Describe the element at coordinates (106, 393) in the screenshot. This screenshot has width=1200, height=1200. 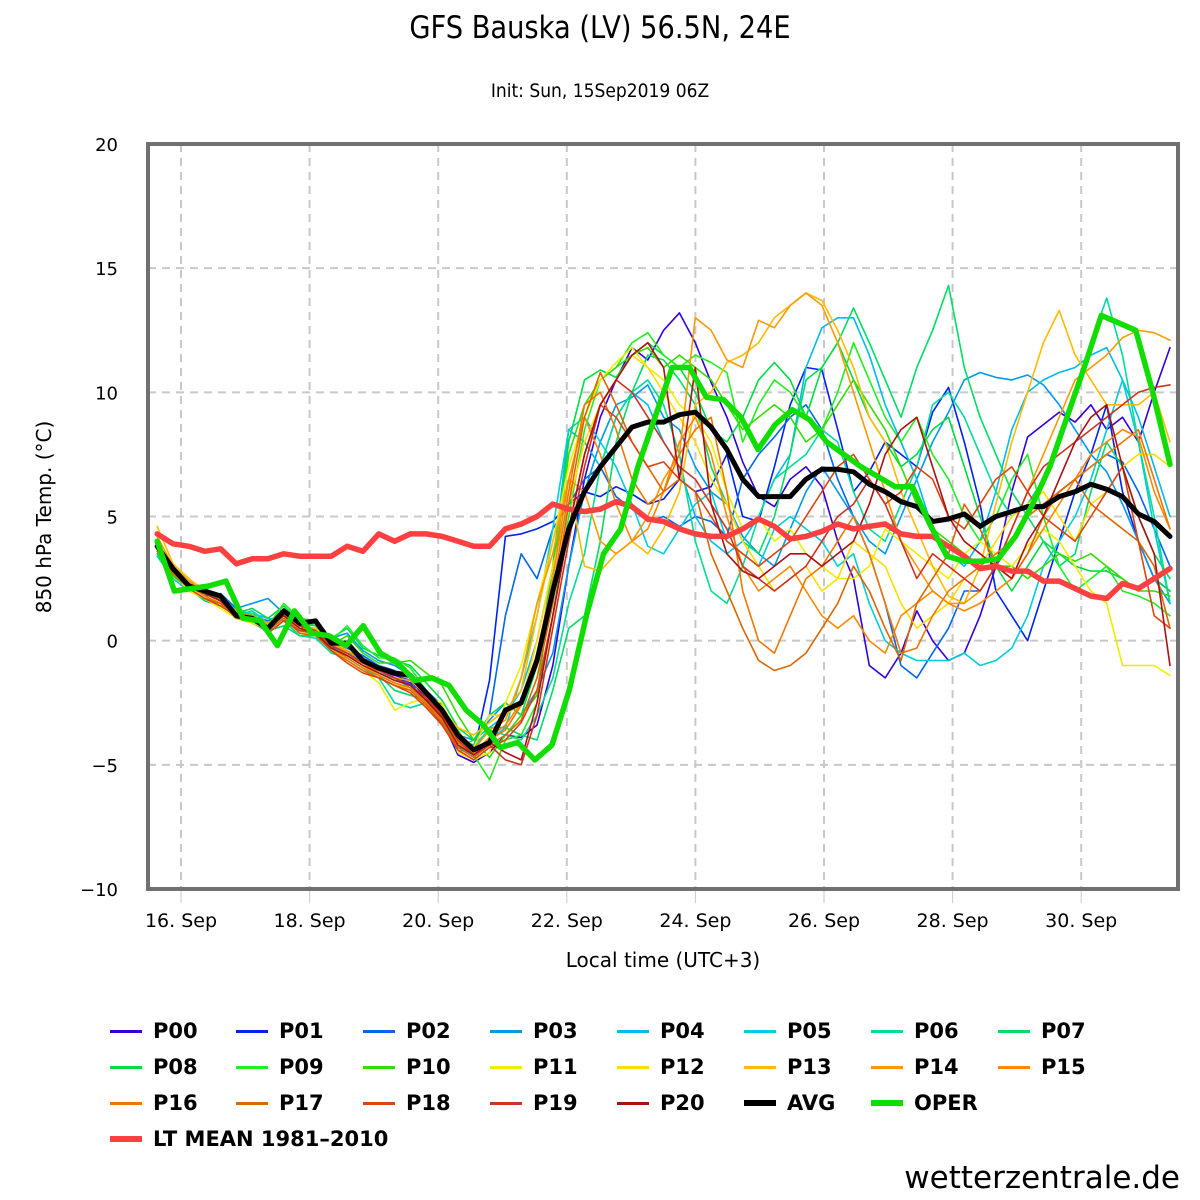
I see `y-tick-label: 10` at that location.